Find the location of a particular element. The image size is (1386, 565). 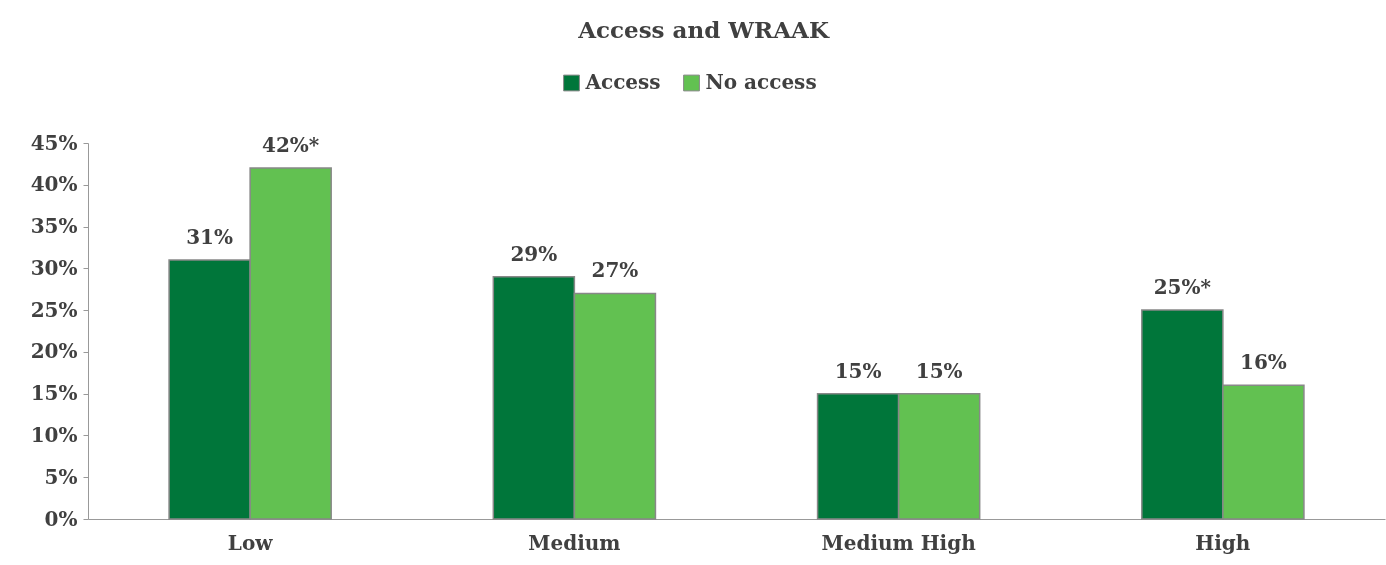

data-label: 31% is located at coordinates (210, 236).